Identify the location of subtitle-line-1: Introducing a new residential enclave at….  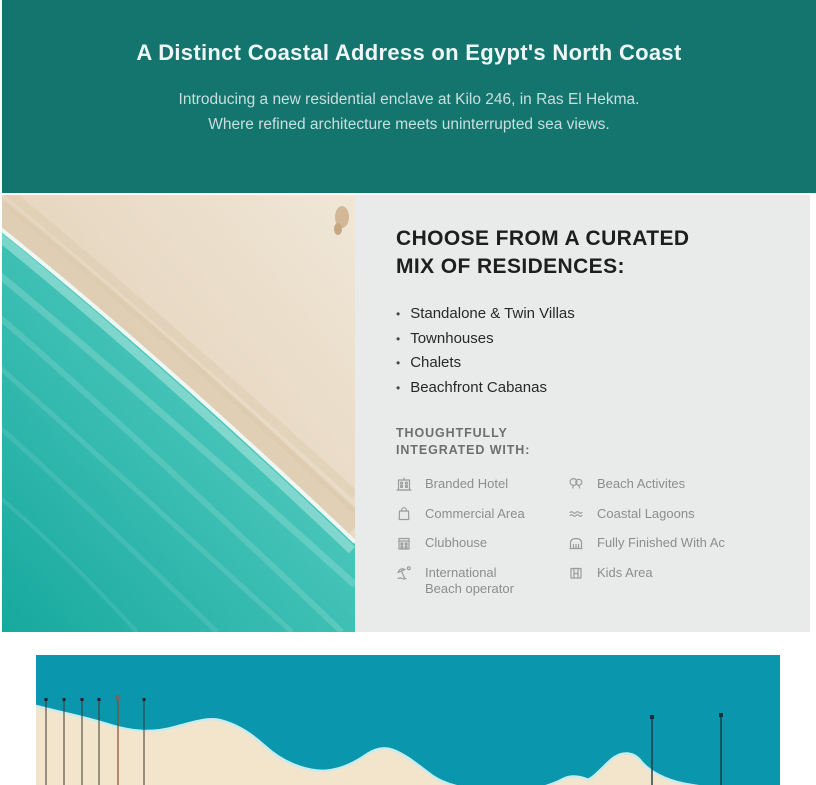
(409, 99).